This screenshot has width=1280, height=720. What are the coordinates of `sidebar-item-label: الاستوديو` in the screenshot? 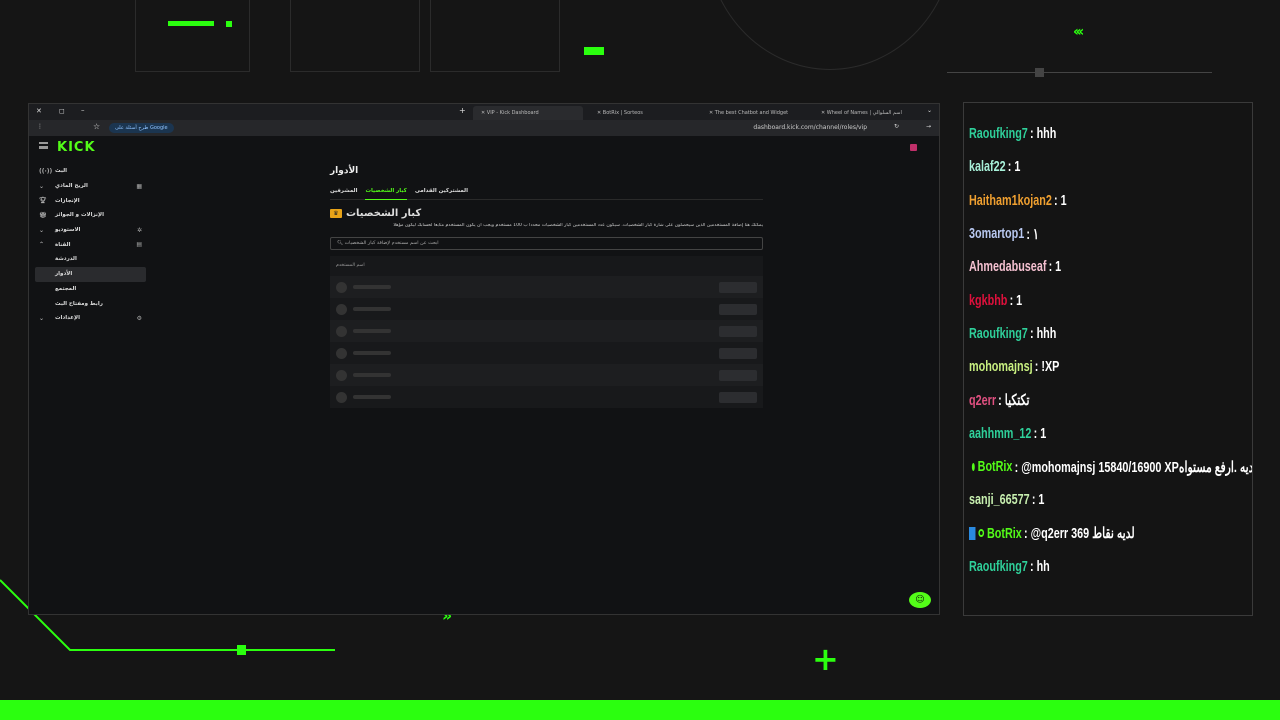 It's located at (68, 230).